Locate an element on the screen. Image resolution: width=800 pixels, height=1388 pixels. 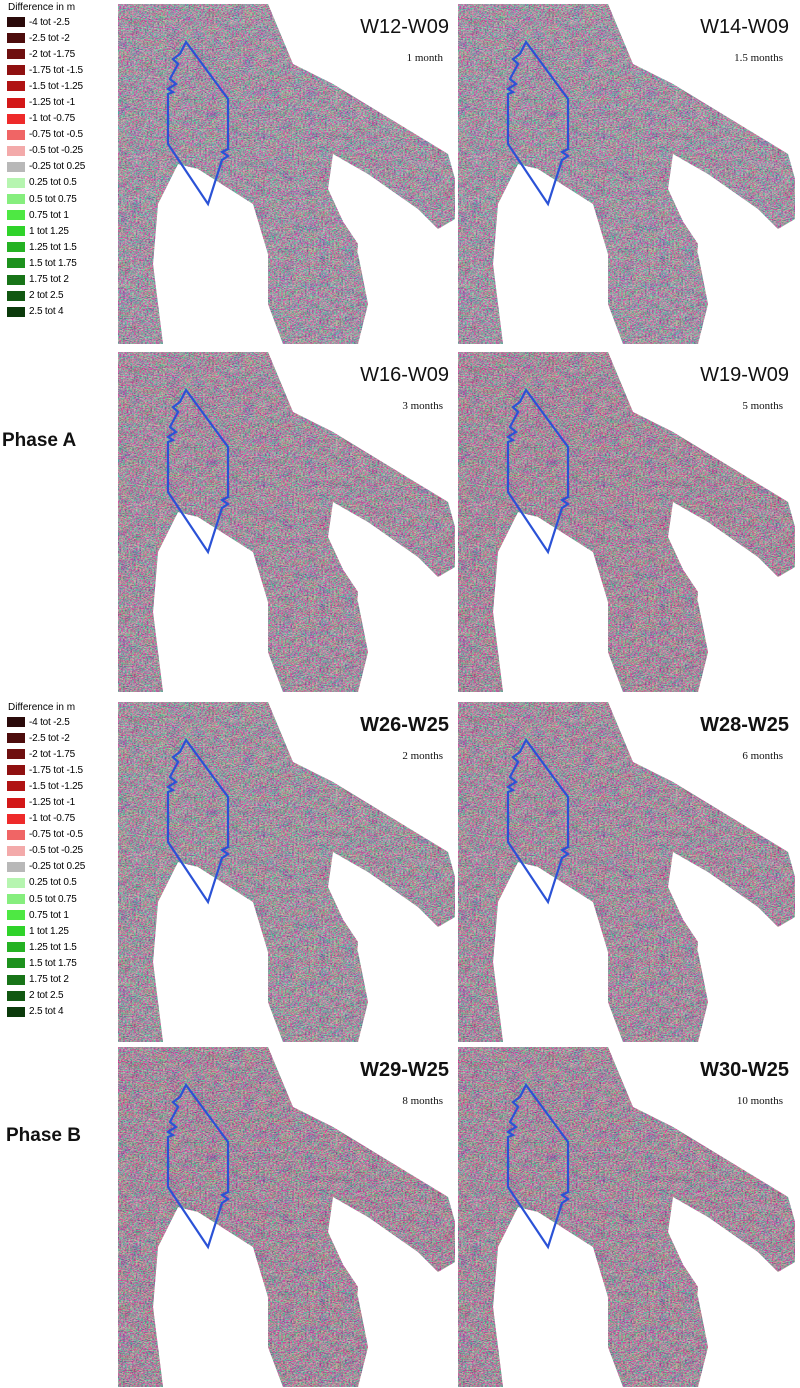
difference-map-panel: W12-W09 1 month is located at coordinates (286, 174).